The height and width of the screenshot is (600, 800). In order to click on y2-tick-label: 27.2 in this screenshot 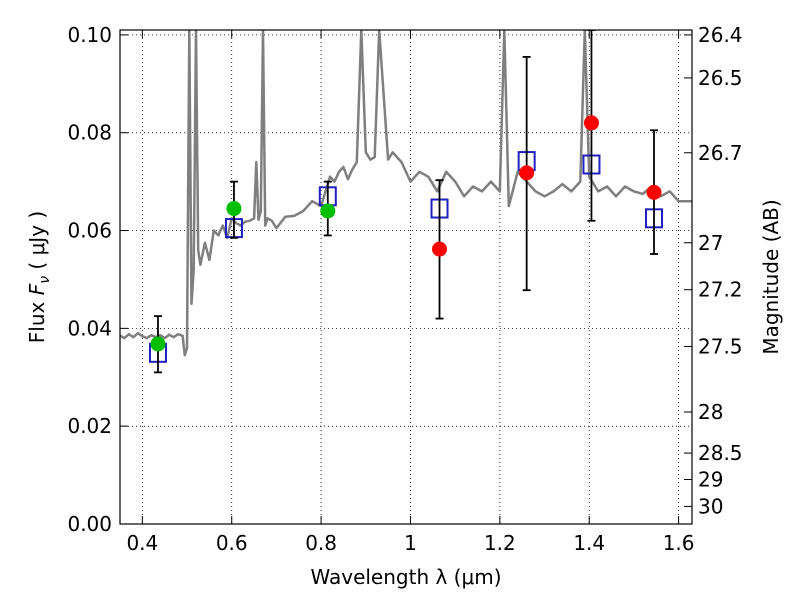, I will do `click(720, 290)`.